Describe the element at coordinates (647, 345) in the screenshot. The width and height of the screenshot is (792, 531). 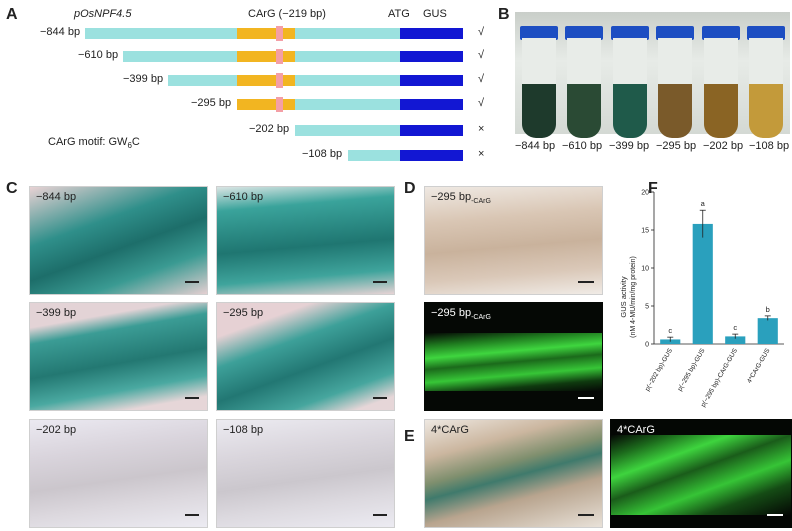
I see `y-tick-label: 0` at that location.